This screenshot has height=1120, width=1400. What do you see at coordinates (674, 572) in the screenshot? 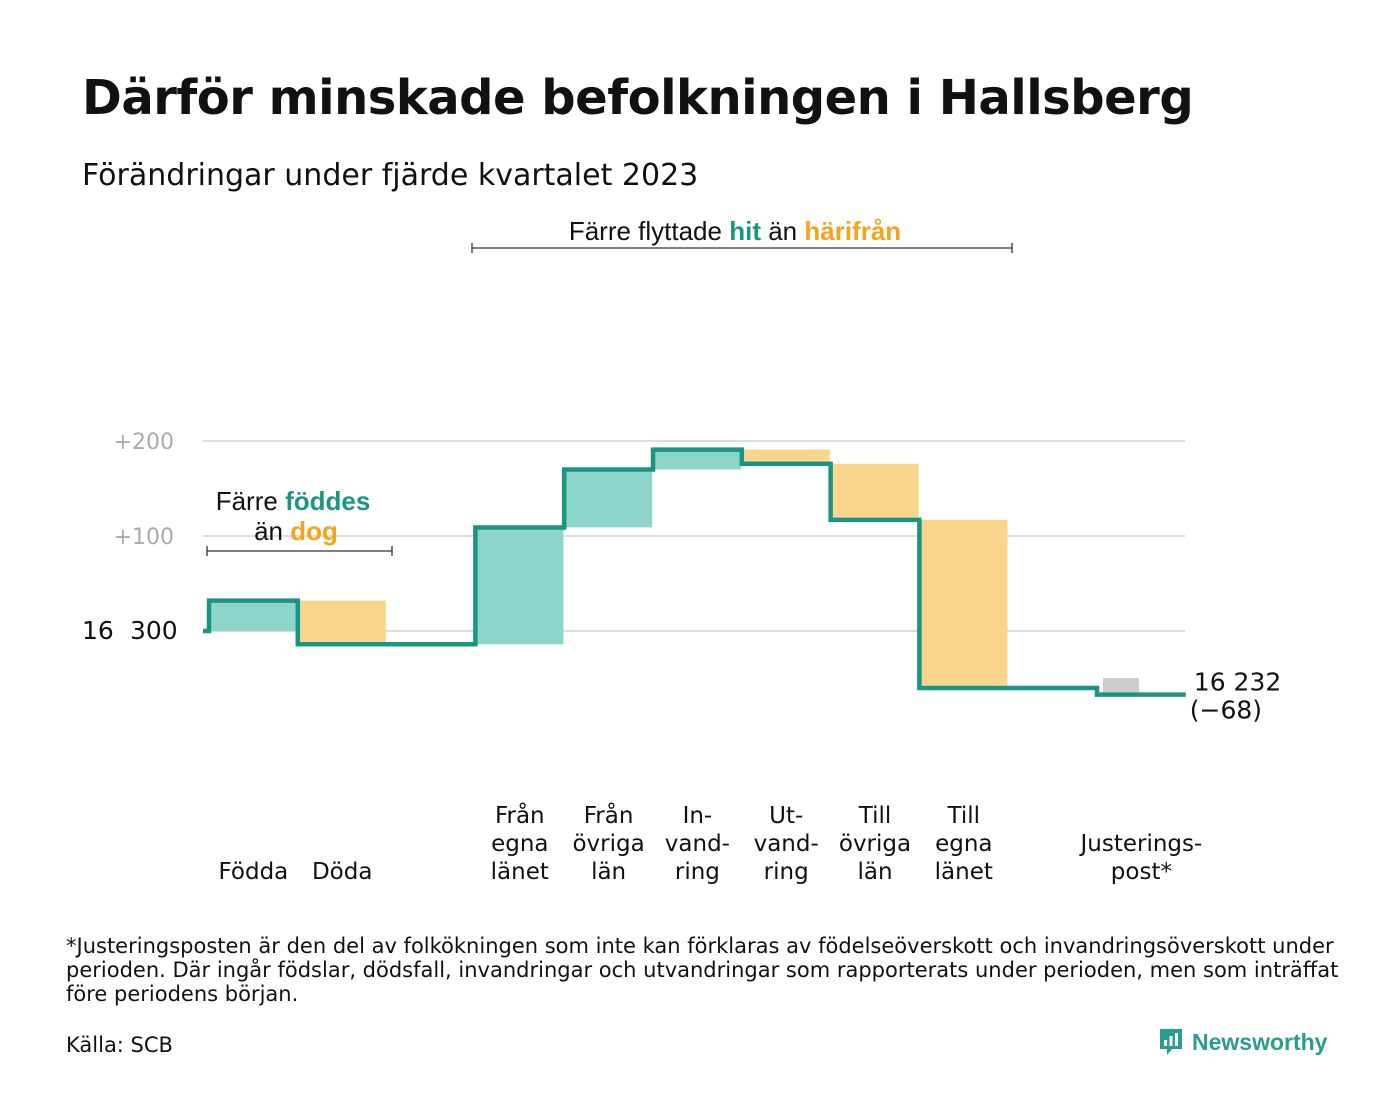
I see `bar-layer` at bounding box center [674, 572].